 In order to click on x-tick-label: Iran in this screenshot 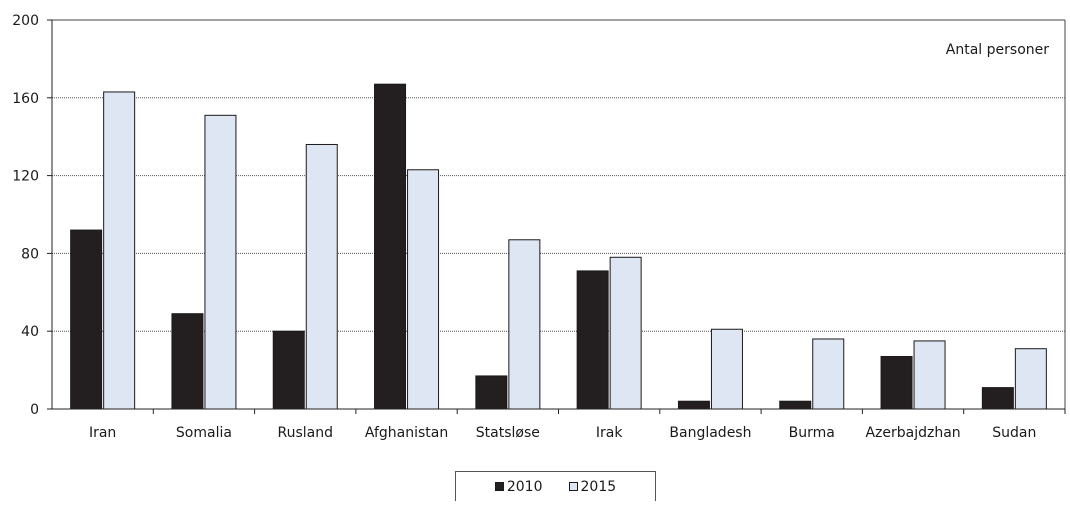, I will do `click(102, 433)`.